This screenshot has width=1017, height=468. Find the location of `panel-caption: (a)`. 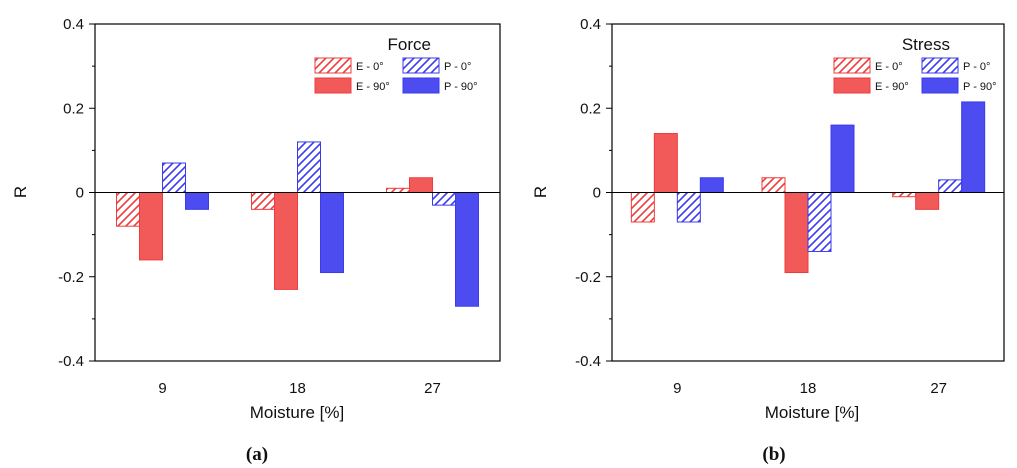

panel-caption: (a) is located at coordinates (257, 454).